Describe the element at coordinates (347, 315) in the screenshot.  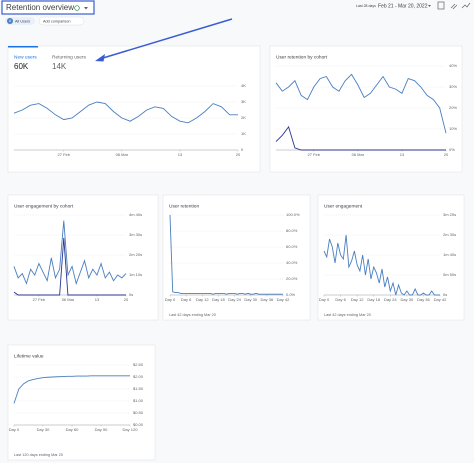
I see `footnote: Last 42 days ending Mar 20` at that location.